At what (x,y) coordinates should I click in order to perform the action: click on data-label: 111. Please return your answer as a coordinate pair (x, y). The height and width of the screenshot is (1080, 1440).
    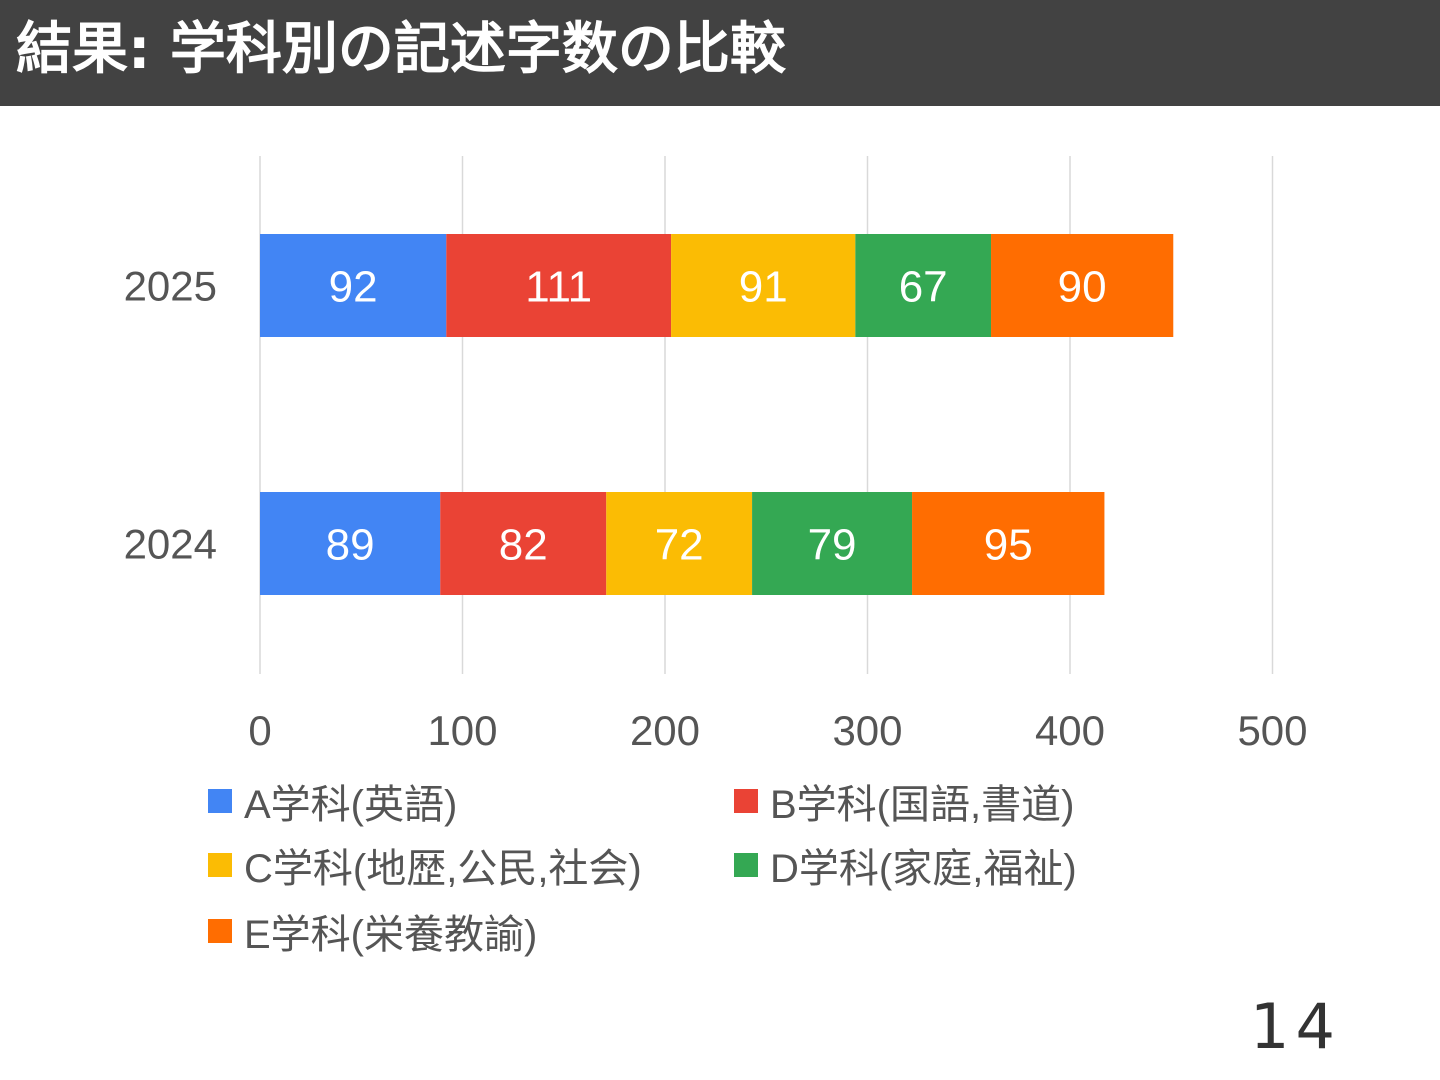
    Looking at the image, I should click on (558, 287).